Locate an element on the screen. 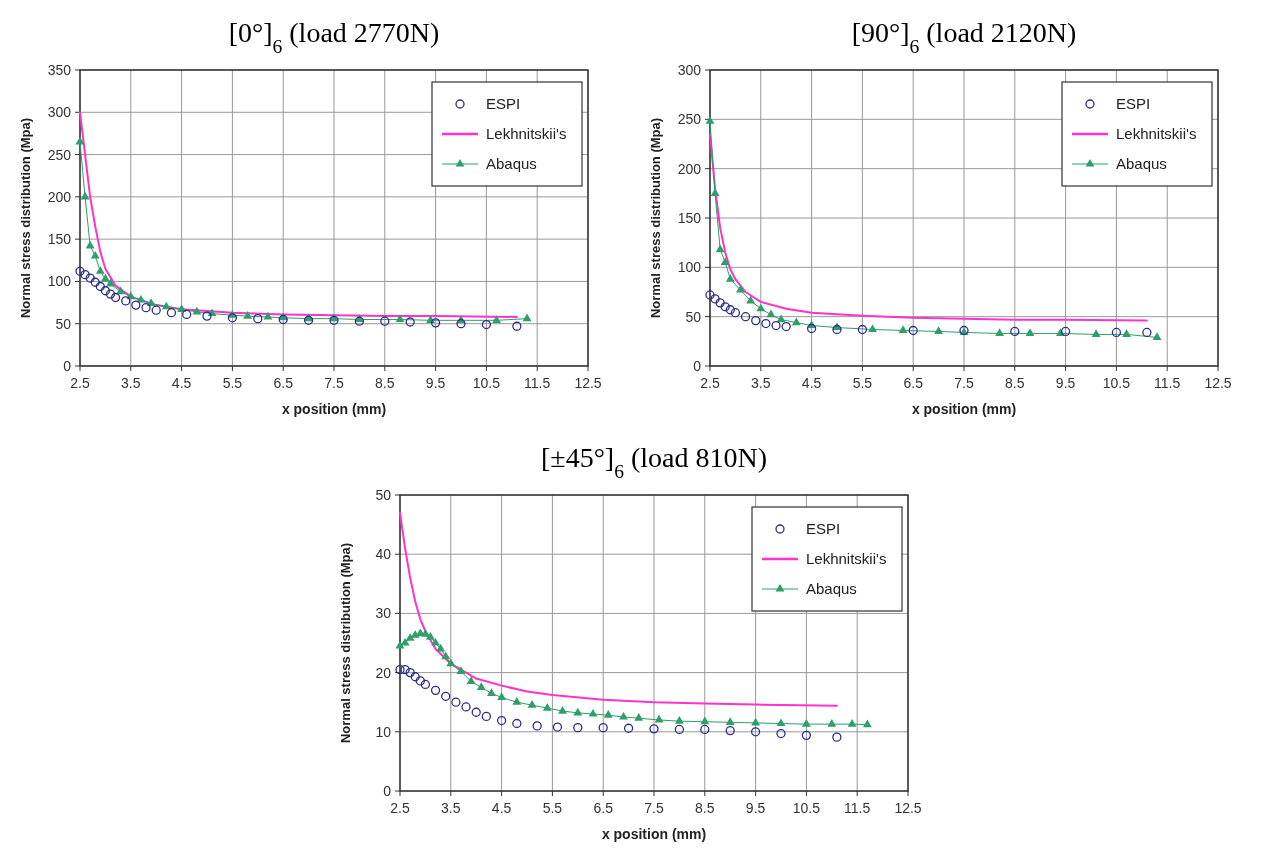 This screenshot has height=855, width=1264. y-tick-label: 150 is located at coordinates (689, 218).